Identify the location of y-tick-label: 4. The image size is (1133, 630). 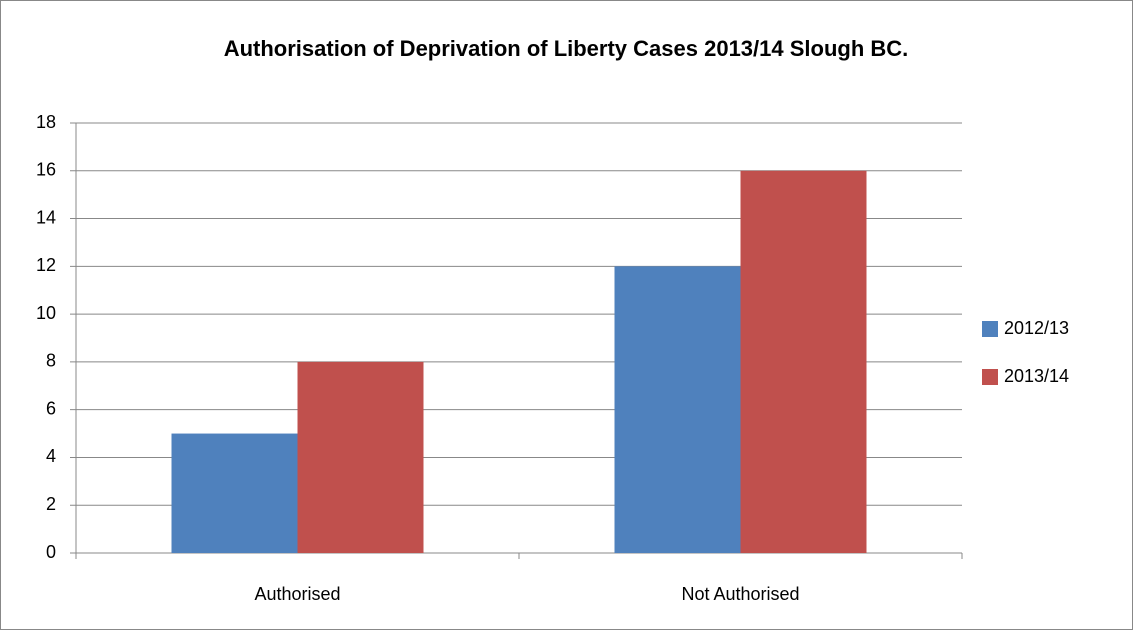
(51, 456).